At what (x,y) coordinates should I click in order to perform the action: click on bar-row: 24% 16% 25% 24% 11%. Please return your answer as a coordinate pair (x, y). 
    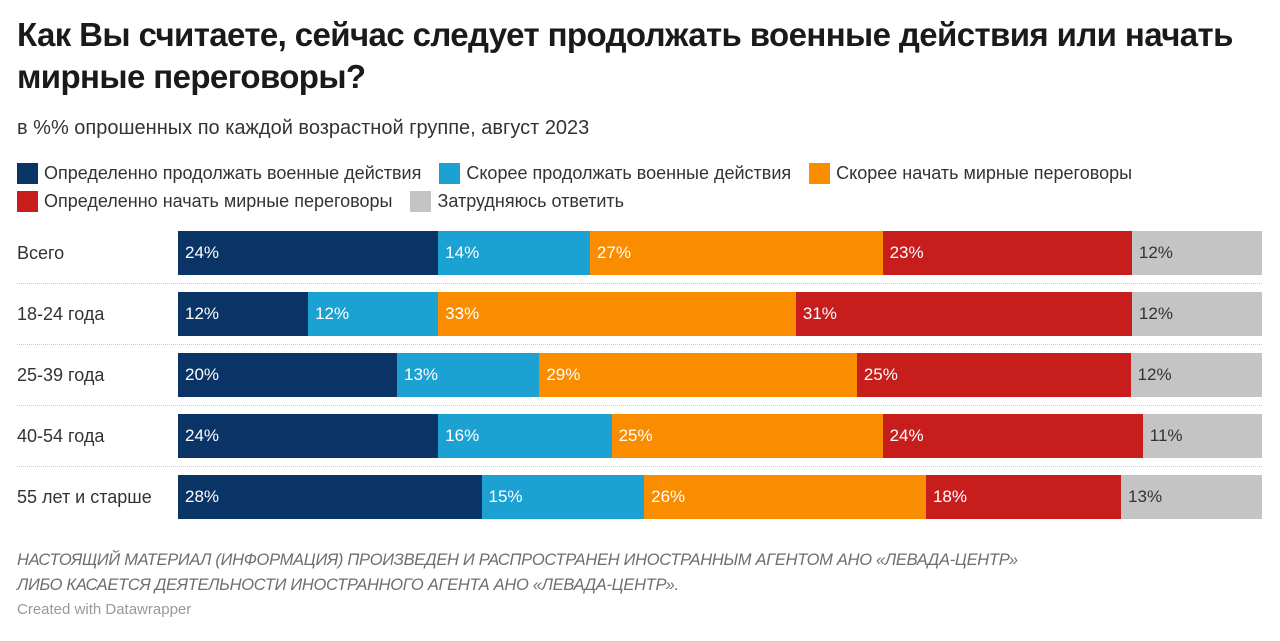
    Looking at the image, I should click on (720, 436).